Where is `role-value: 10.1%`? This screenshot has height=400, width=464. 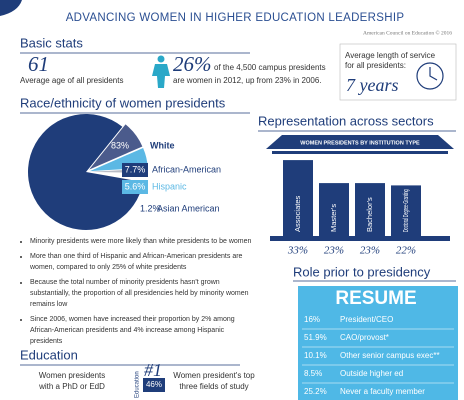
role-value: 10.1% is located at coordinates (315, 355).